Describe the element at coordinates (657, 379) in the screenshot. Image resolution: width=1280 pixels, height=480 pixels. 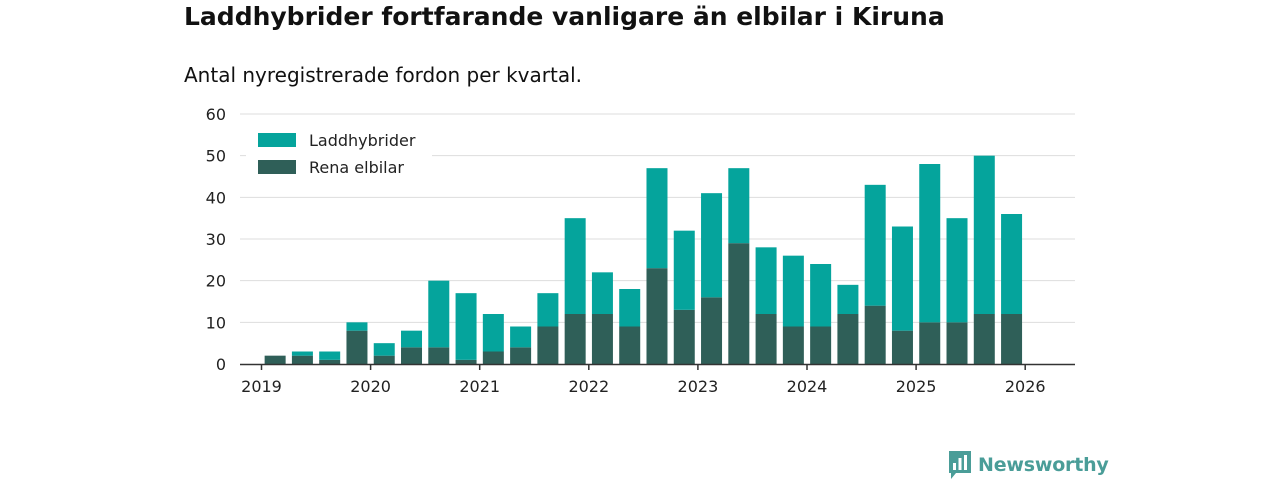
I see `x-axis: 2019 2020 2021 2022 2023 2024 2025 2026` at that location.